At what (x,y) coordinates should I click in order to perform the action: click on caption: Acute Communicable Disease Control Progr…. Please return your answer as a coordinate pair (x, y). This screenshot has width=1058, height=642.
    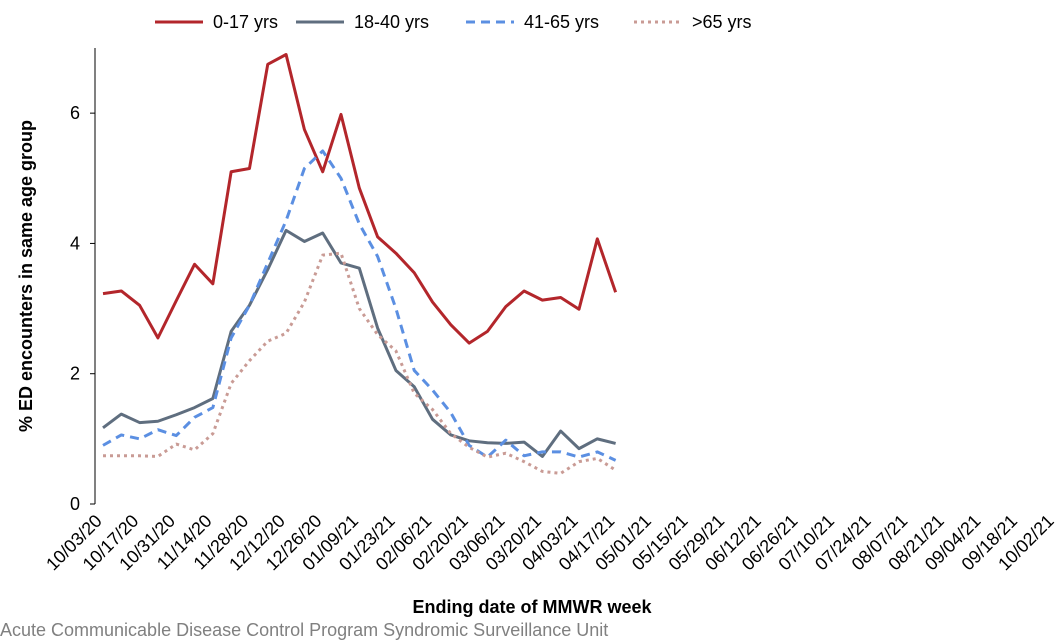
    Looking at the image, I should click on (304, 630).